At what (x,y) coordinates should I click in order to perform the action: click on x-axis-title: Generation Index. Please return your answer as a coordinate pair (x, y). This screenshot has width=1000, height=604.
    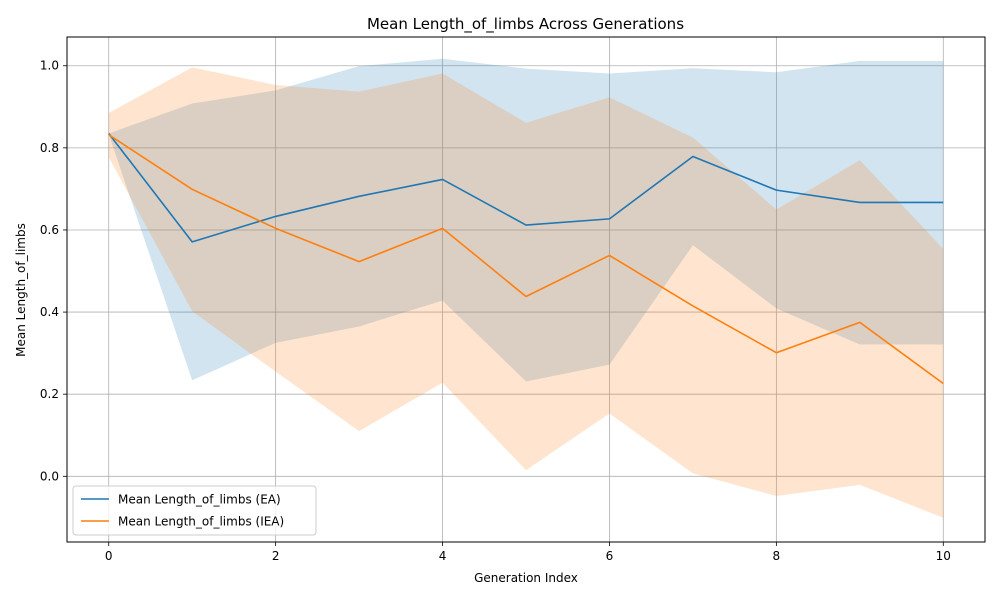
    Looking at the image, I should click on (526, 578).